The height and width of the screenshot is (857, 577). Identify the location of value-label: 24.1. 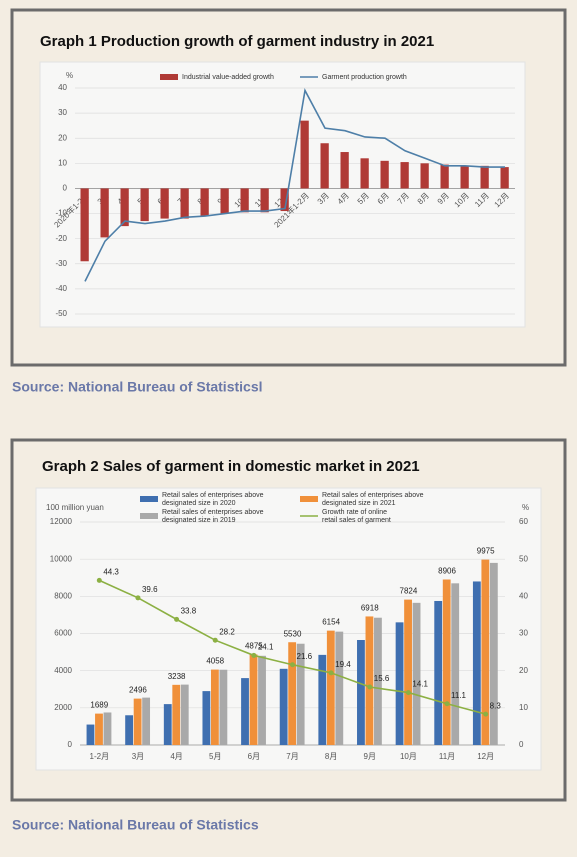
(266, 647).